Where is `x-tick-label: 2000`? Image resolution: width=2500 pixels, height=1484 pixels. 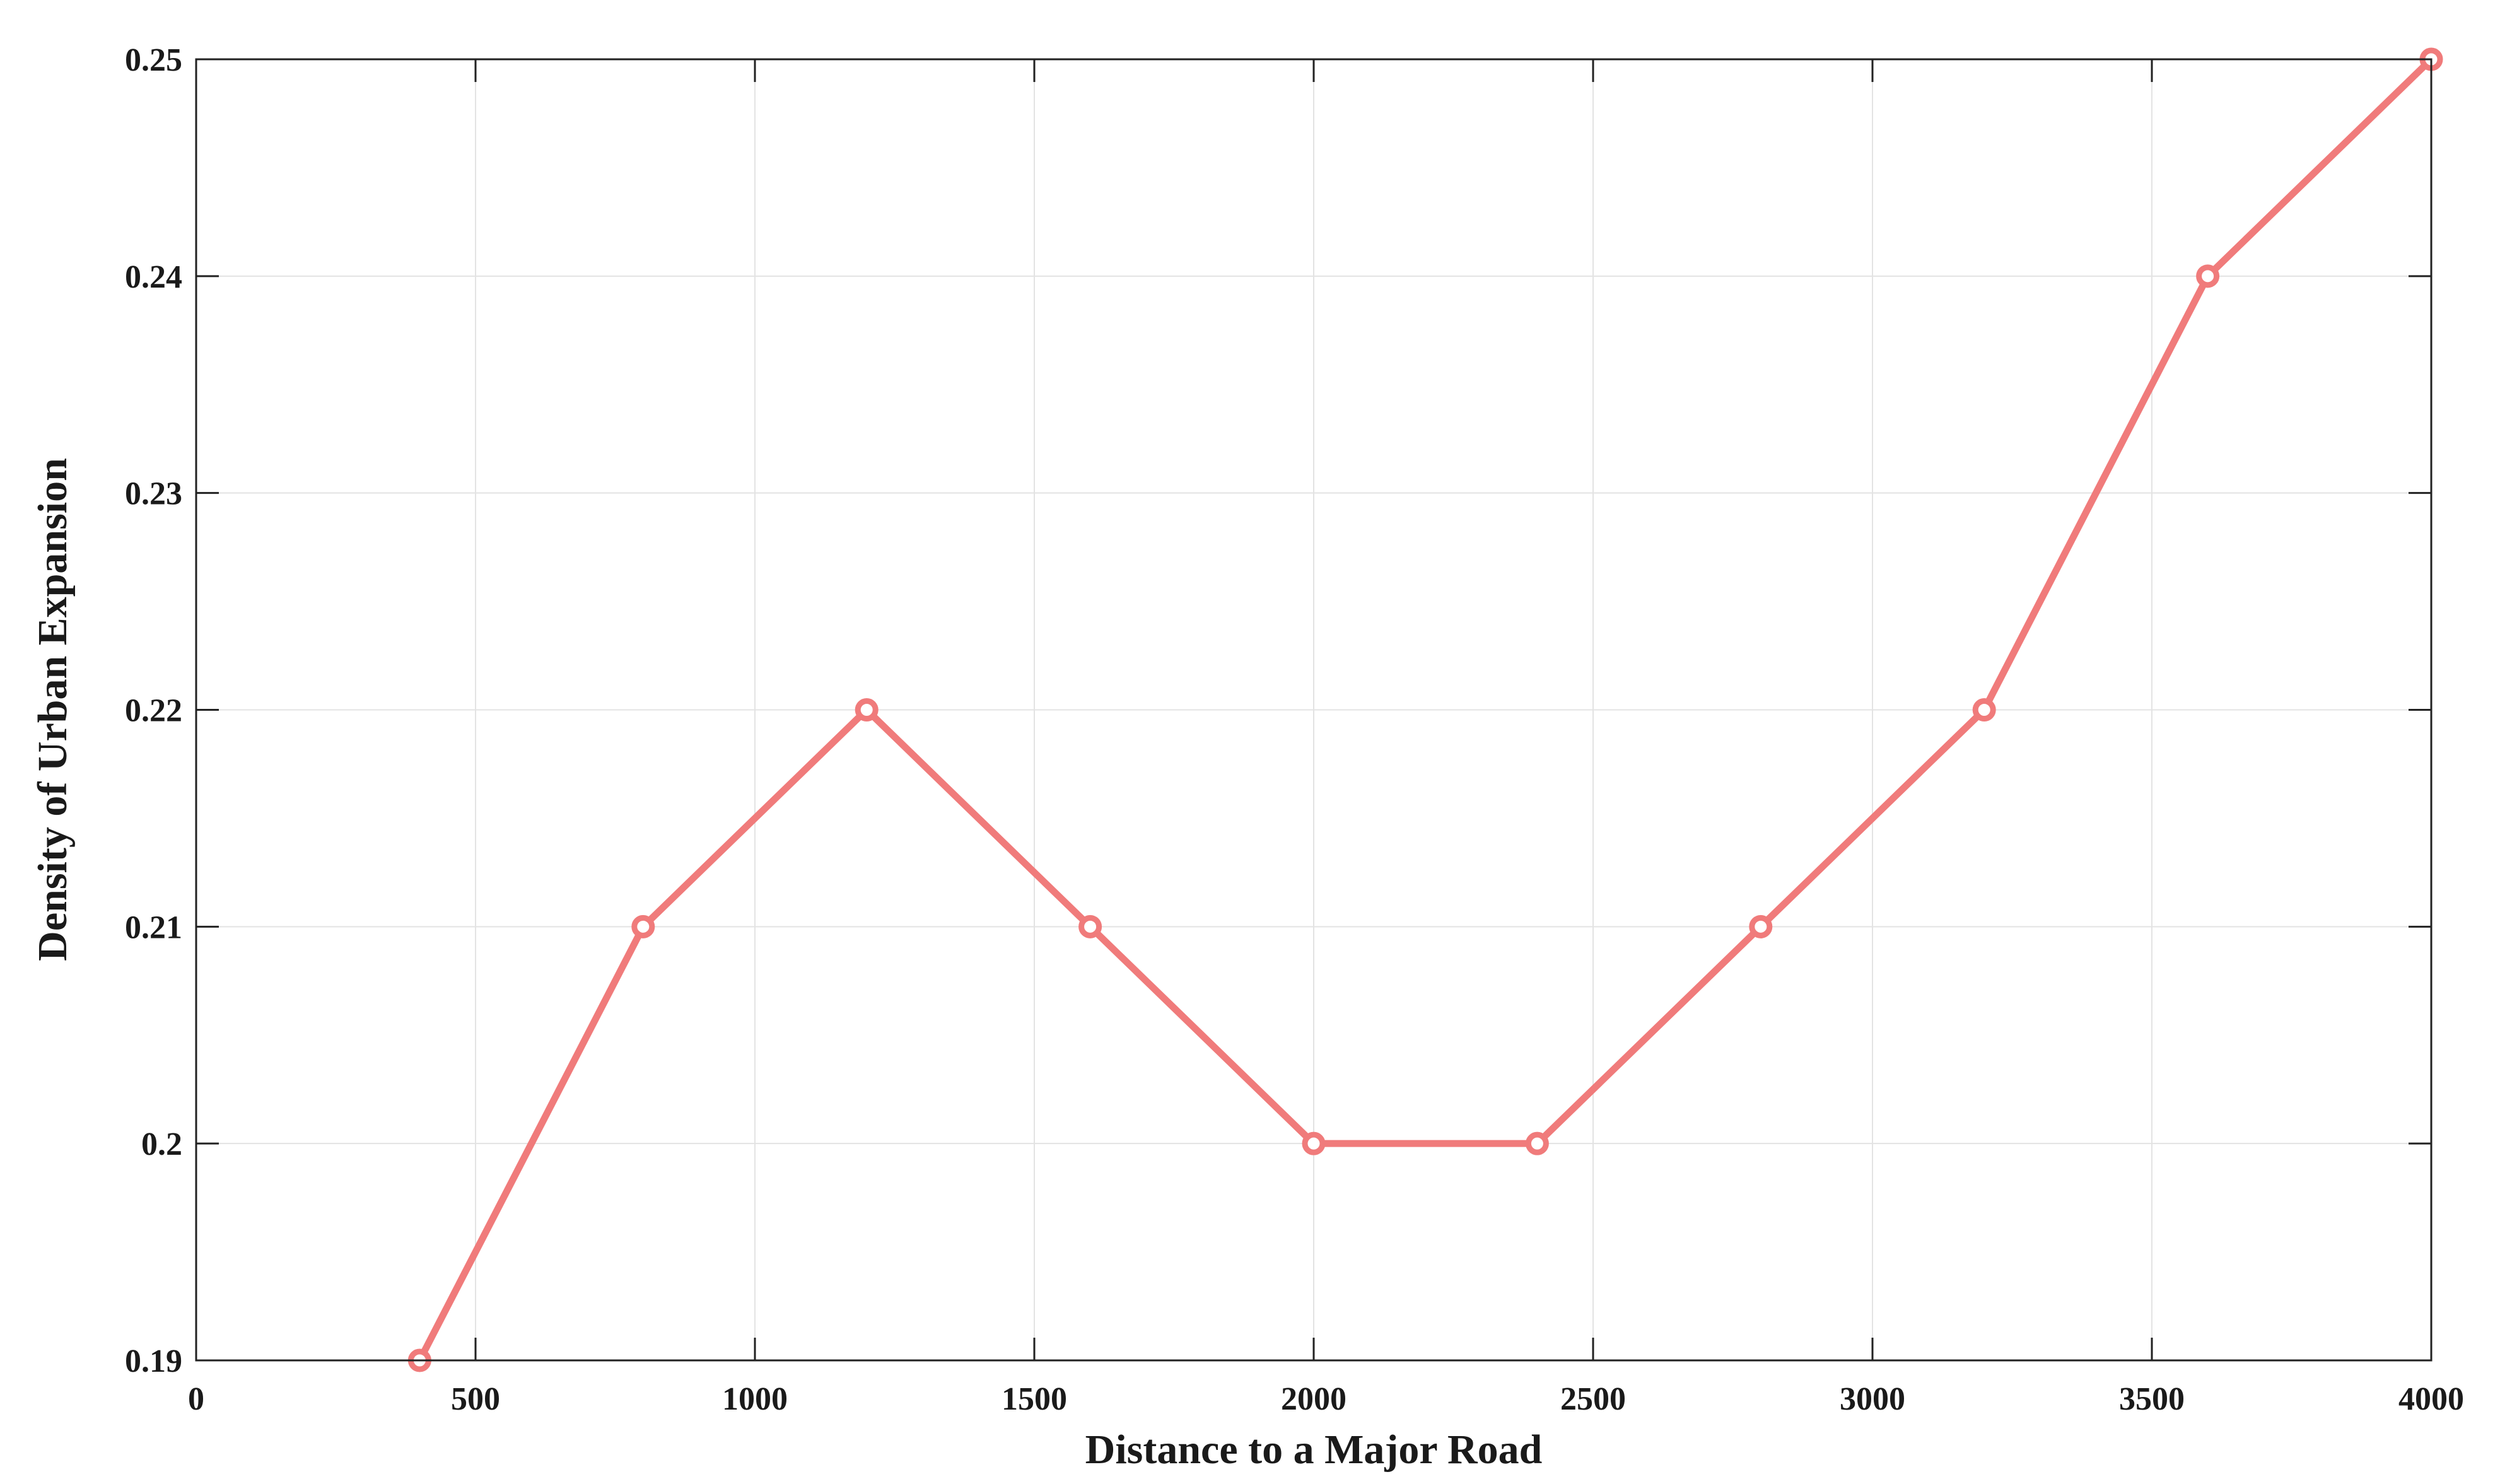 x-tick-label: 2000 is located at coordinates (1313, 1399).